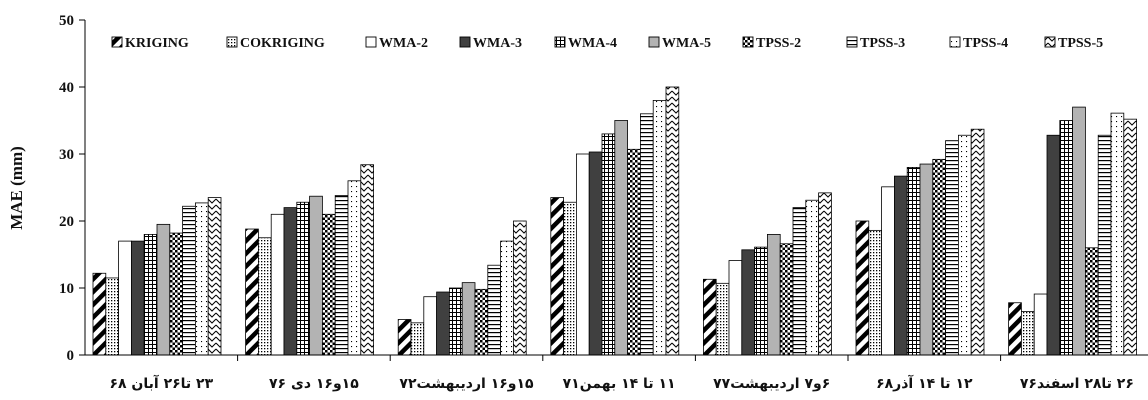 This screenshot has height=400, width=1148. I want to click on y-ticks: 0 10 20 30 40 50, so click(72, 188).